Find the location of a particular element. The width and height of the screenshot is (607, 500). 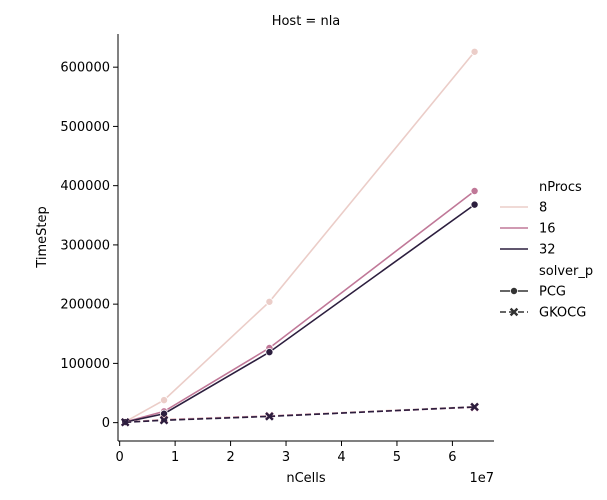

legend-label: 8 is located at coordinates (543, 208).